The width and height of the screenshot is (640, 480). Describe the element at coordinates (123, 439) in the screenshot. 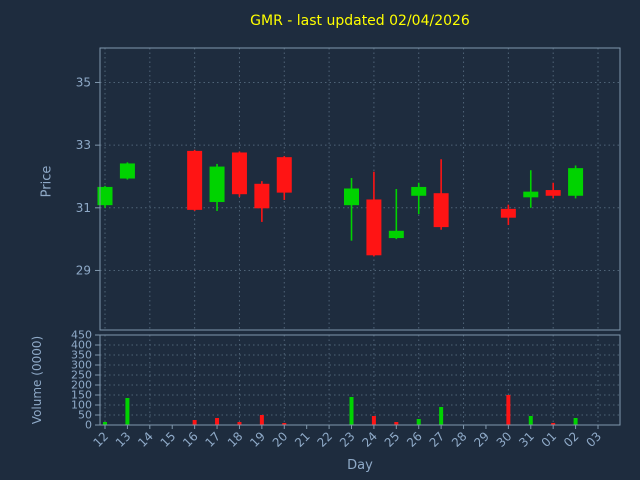

I see `svg-text: 13` at that location.